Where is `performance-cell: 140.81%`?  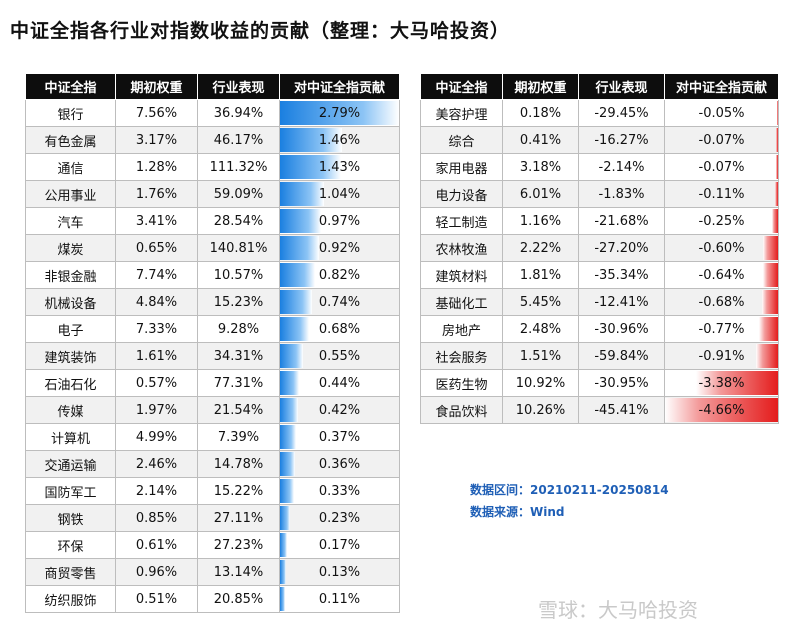
performance-cell: 140.81% is located at coordinates (238, 248).